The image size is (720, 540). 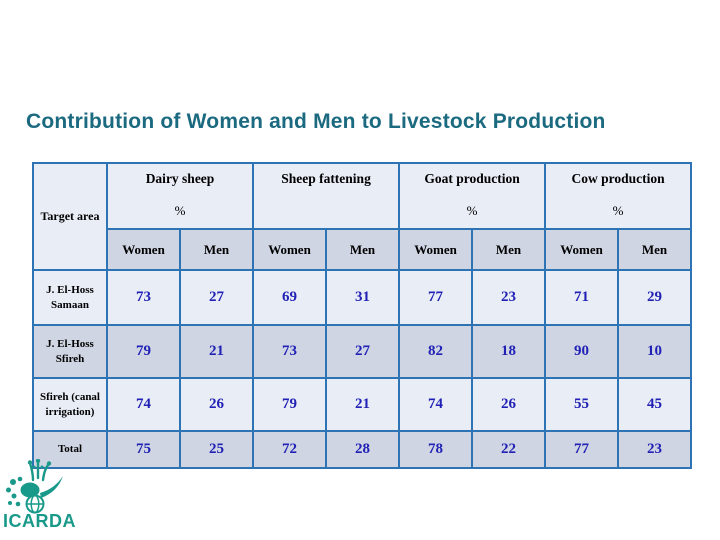 I want to click on group-label: Cow production, so click(x=618, y=178).